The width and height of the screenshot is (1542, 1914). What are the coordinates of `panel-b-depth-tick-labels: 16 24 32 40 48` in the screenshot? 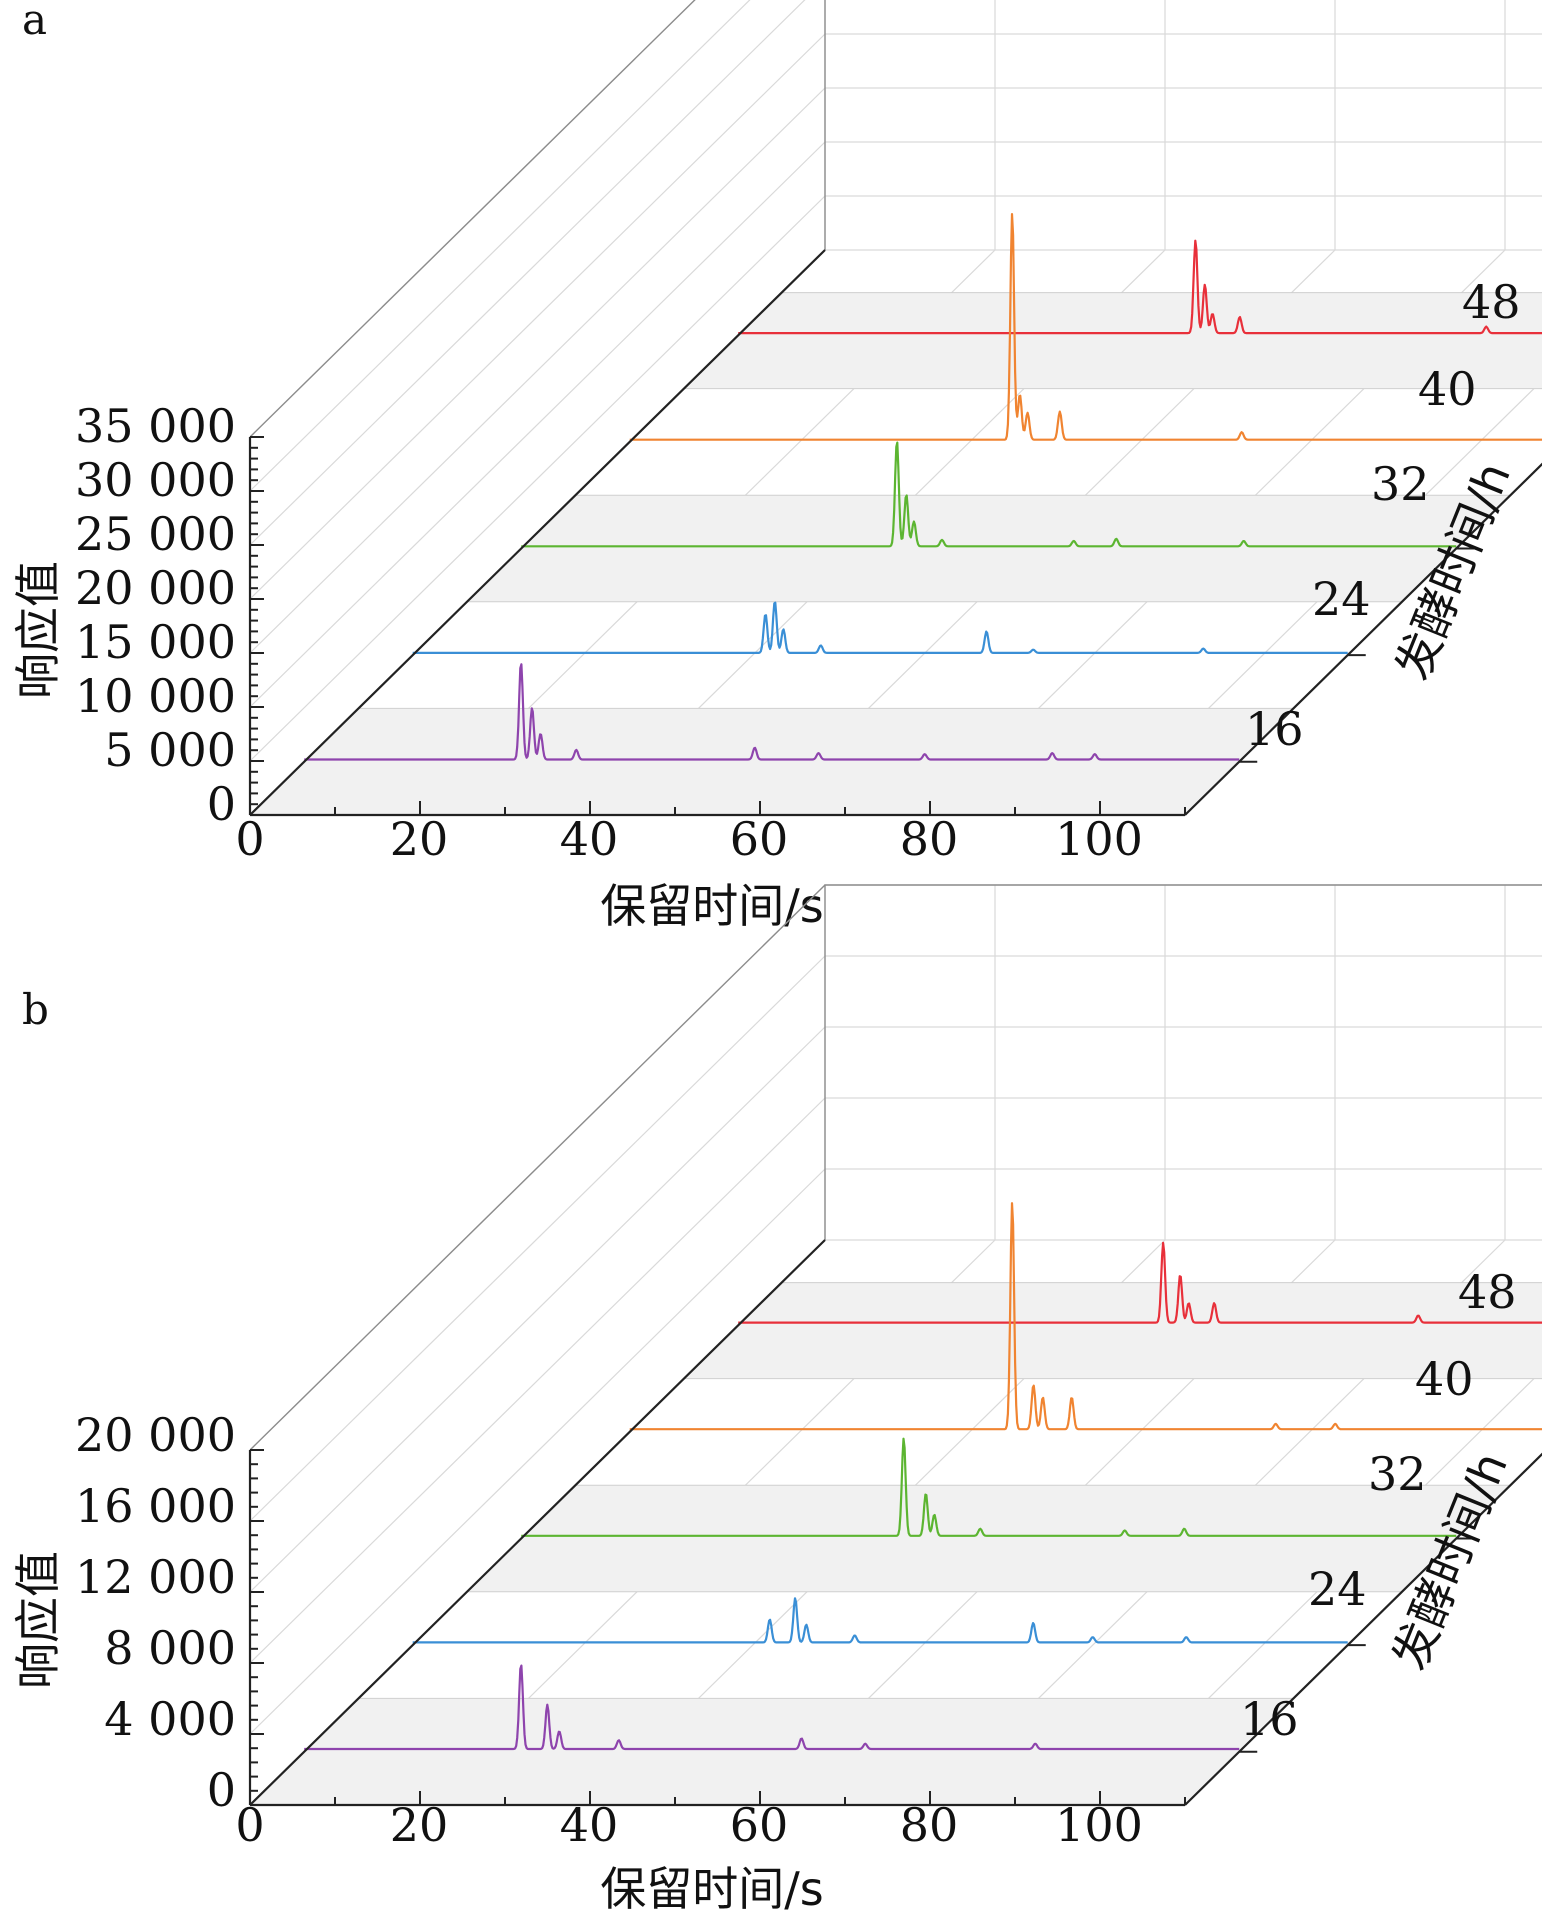 It's located at (1378, 1505).